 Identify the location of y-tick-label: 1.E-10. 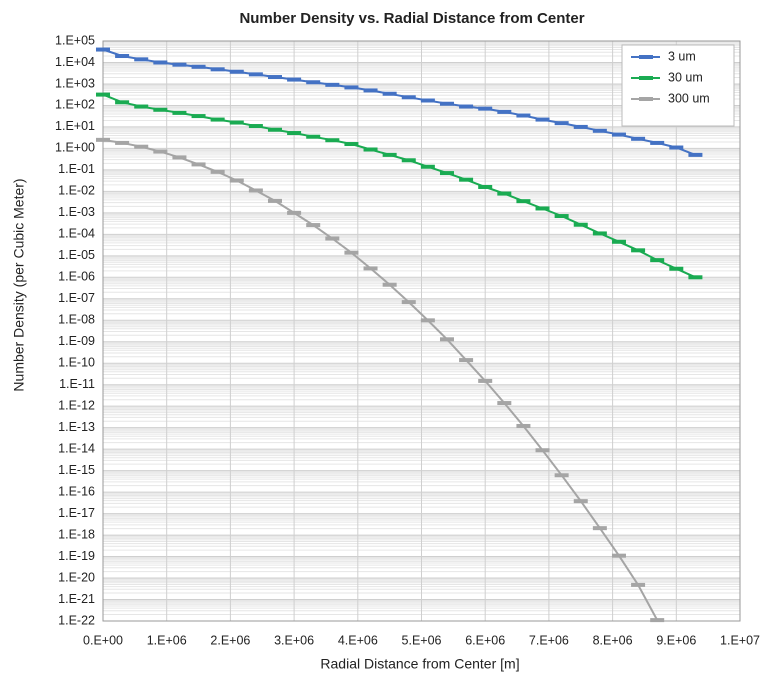
(76, 363).